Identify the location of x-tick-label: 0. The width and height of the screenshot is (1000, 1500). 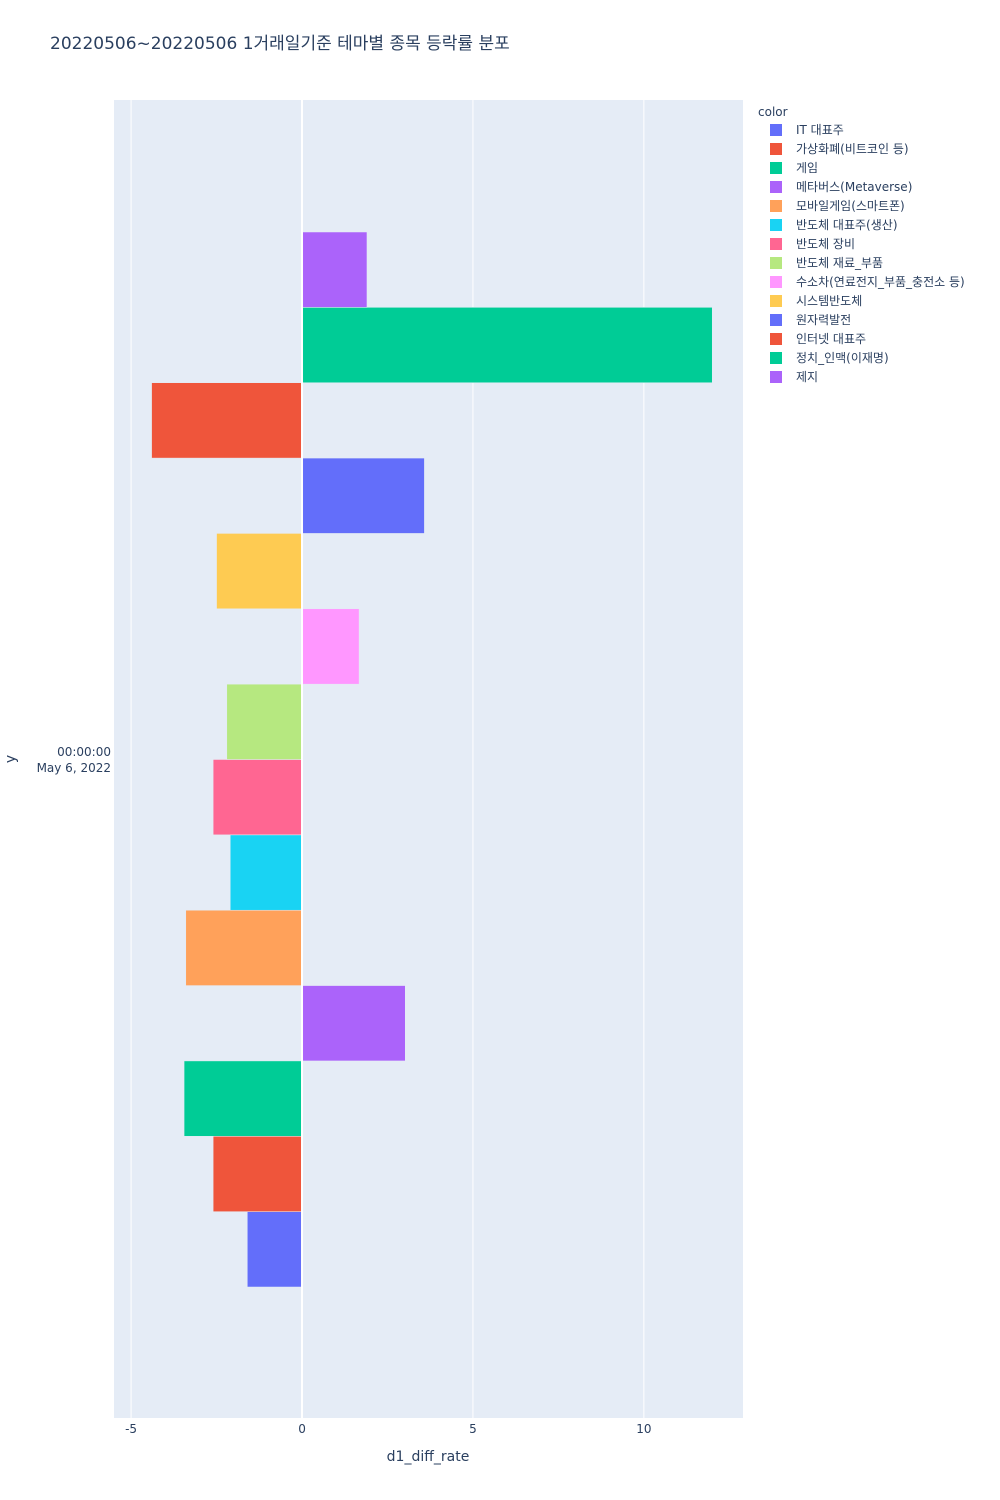
(302, 1429).